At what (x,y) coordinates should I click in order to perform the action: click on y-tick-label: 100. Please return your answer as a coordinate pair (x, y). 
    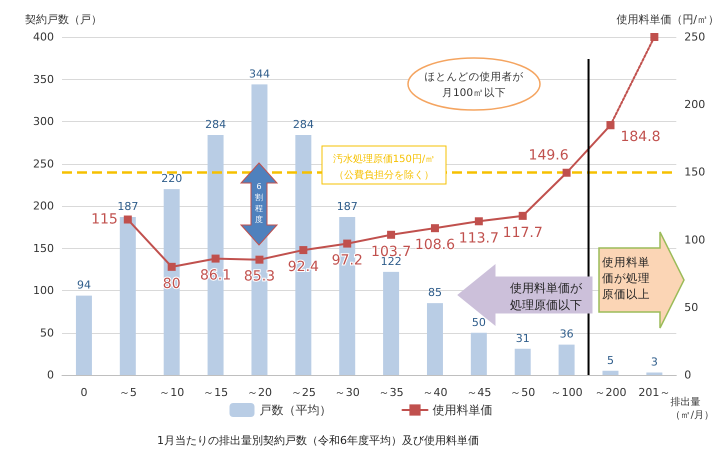
    Looking at the image, I should click on (43, 290).